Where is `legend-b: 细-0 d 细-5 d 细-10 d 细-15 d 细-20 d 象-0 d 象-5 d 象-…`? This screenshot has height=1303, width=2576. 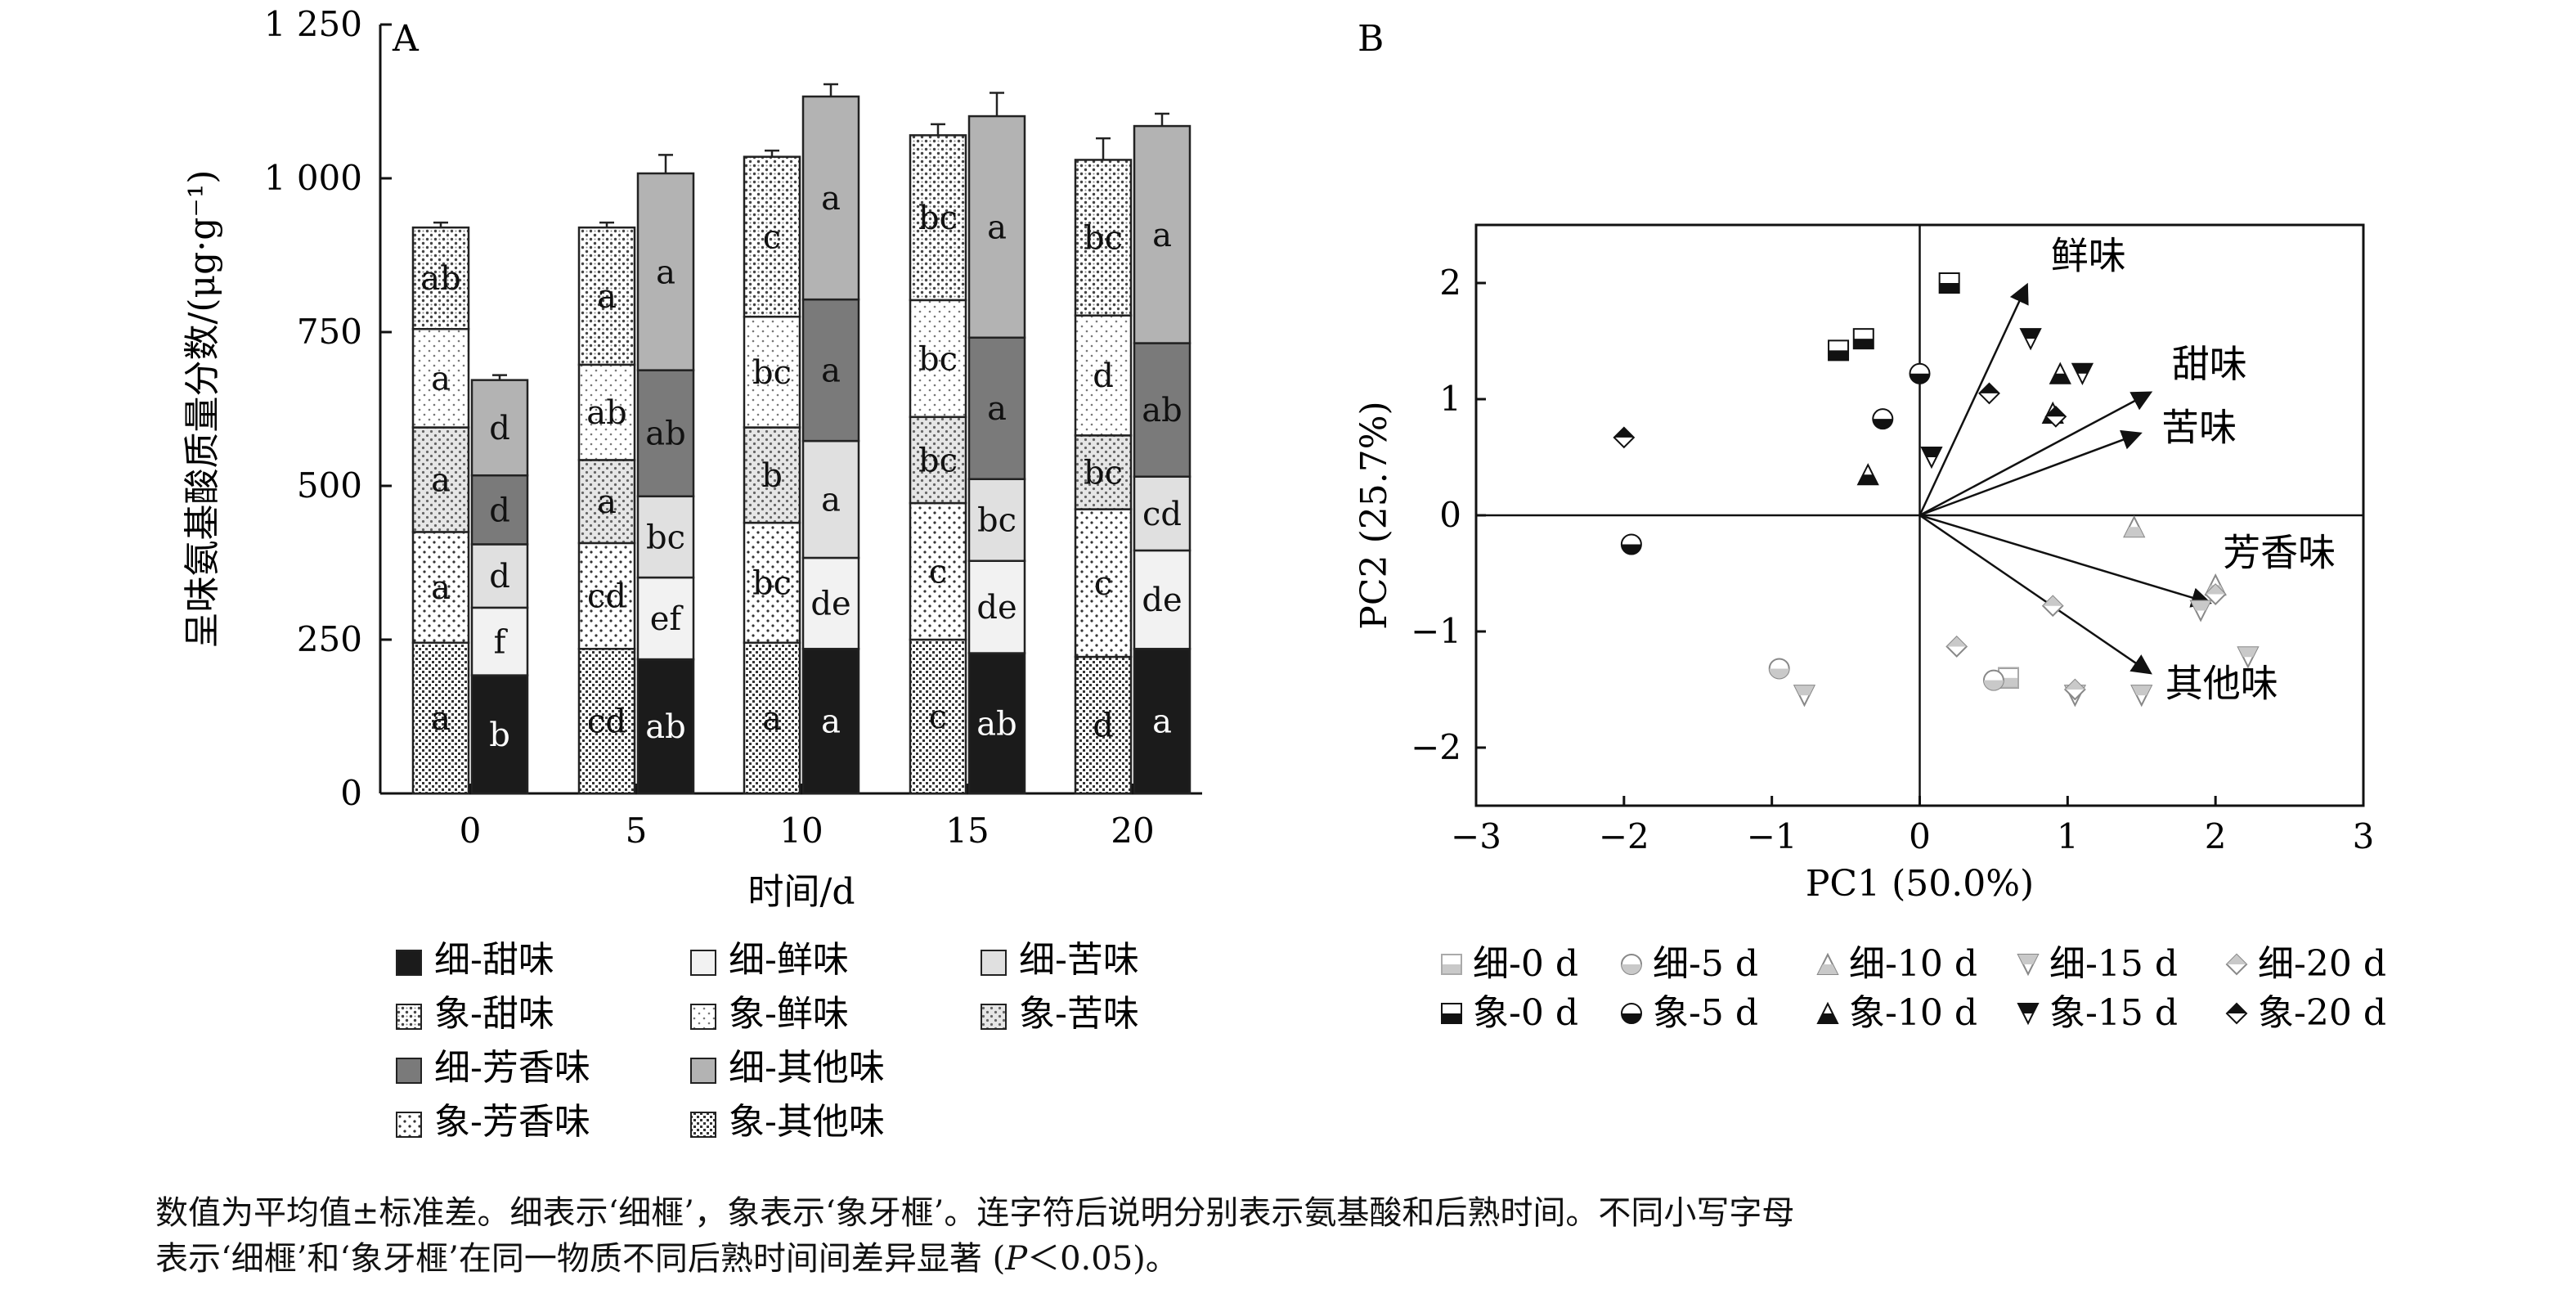
legend-b: 细-0 d 细-5 d 细-10 d 细-15 d 细-20 d 象-0 d 象-5 d 象-… is located at coordinates (1914, 988).